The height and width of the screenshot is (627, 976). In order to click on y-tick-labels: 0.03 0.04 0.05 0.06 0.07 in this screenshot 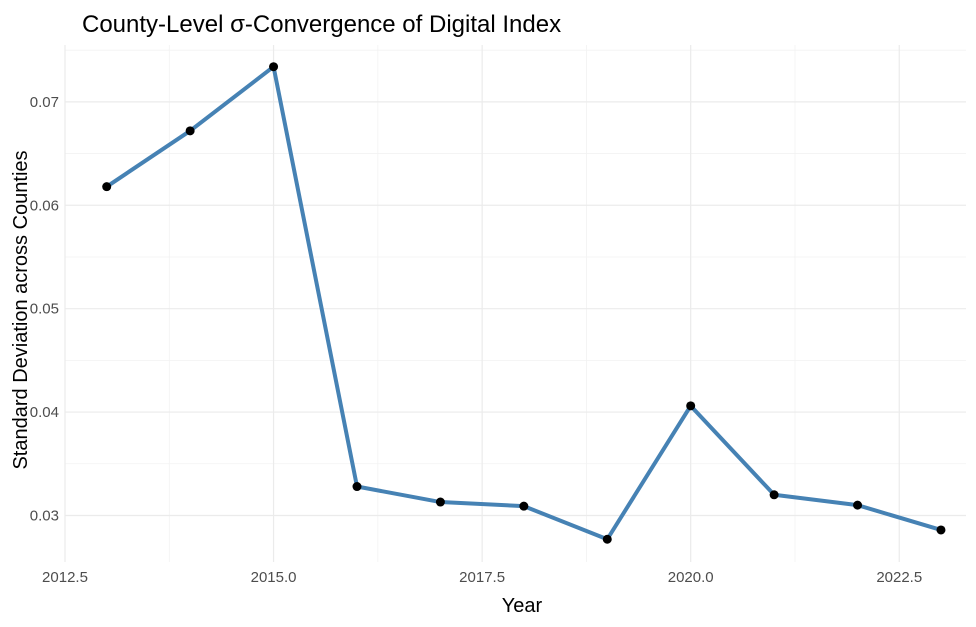, I will do `click(44, 309)`.